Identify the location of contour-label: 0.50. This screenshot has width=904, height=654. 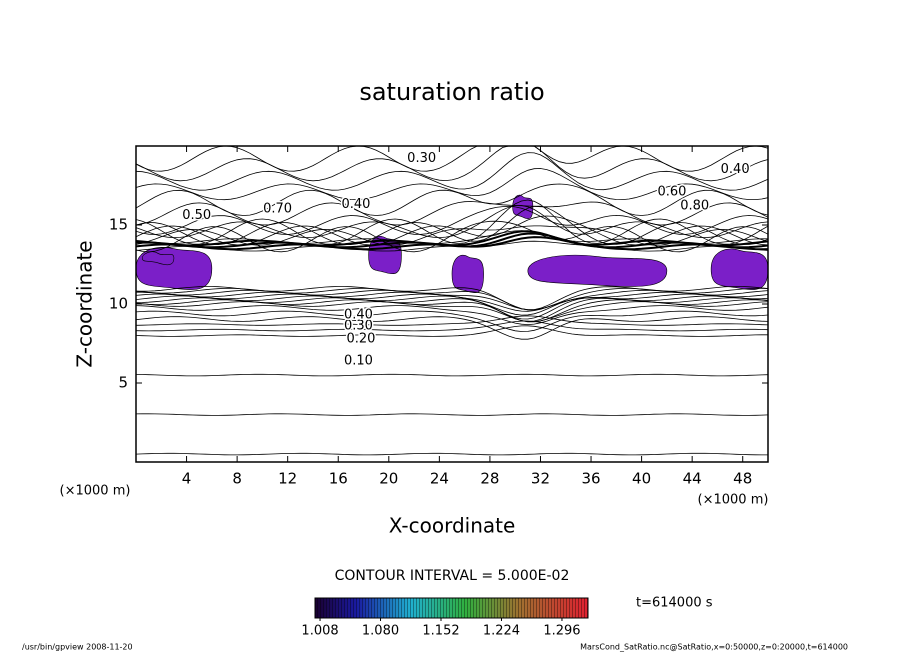
(196, 215).